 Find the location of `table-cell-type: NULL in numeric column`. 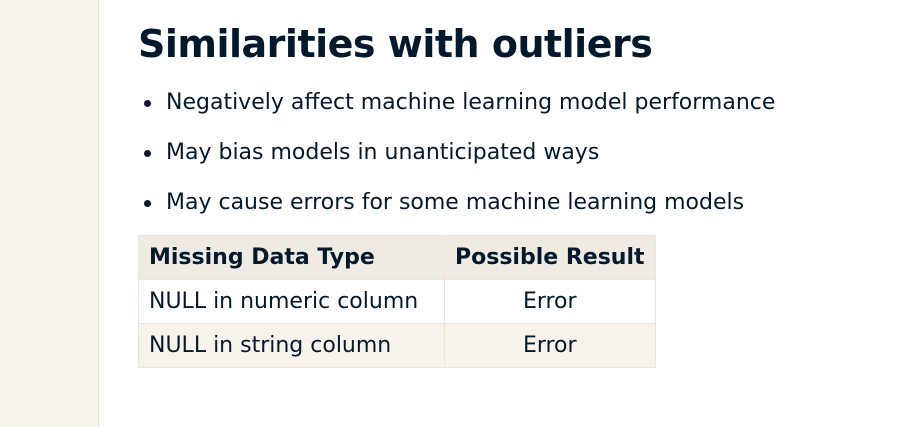

table-cell-type: NULL in numeric column is located at coordinates (291, 301).